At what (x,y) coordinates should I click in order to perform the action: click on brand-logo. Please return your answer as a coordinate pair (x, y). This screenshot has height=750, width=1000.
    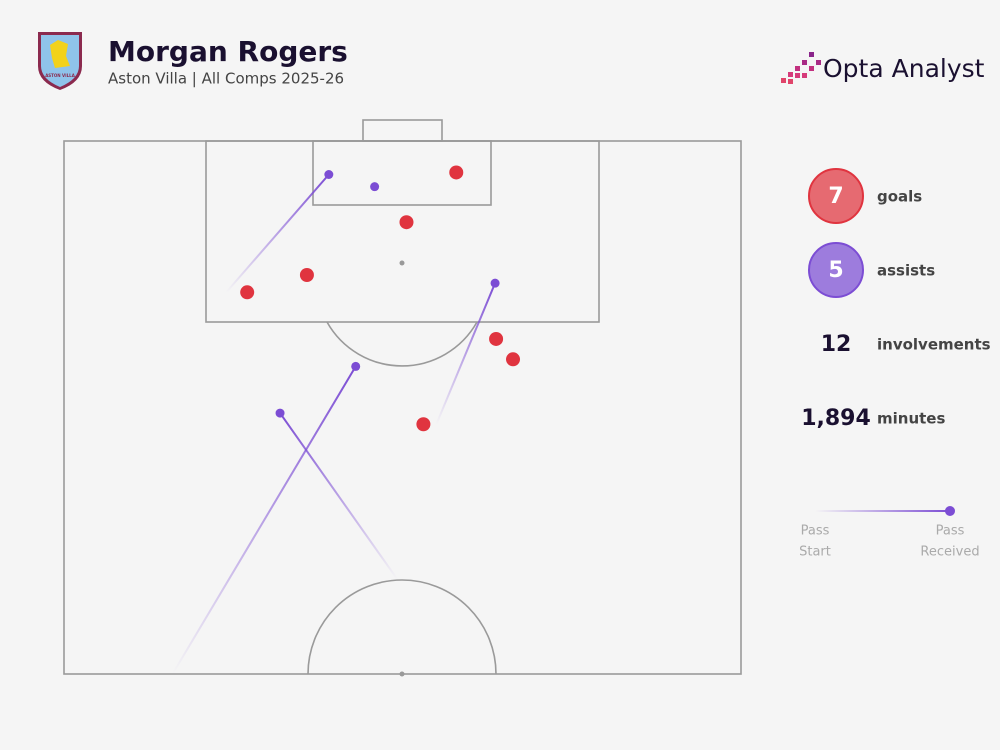
    Looking at the image, I should click on (801, 68).